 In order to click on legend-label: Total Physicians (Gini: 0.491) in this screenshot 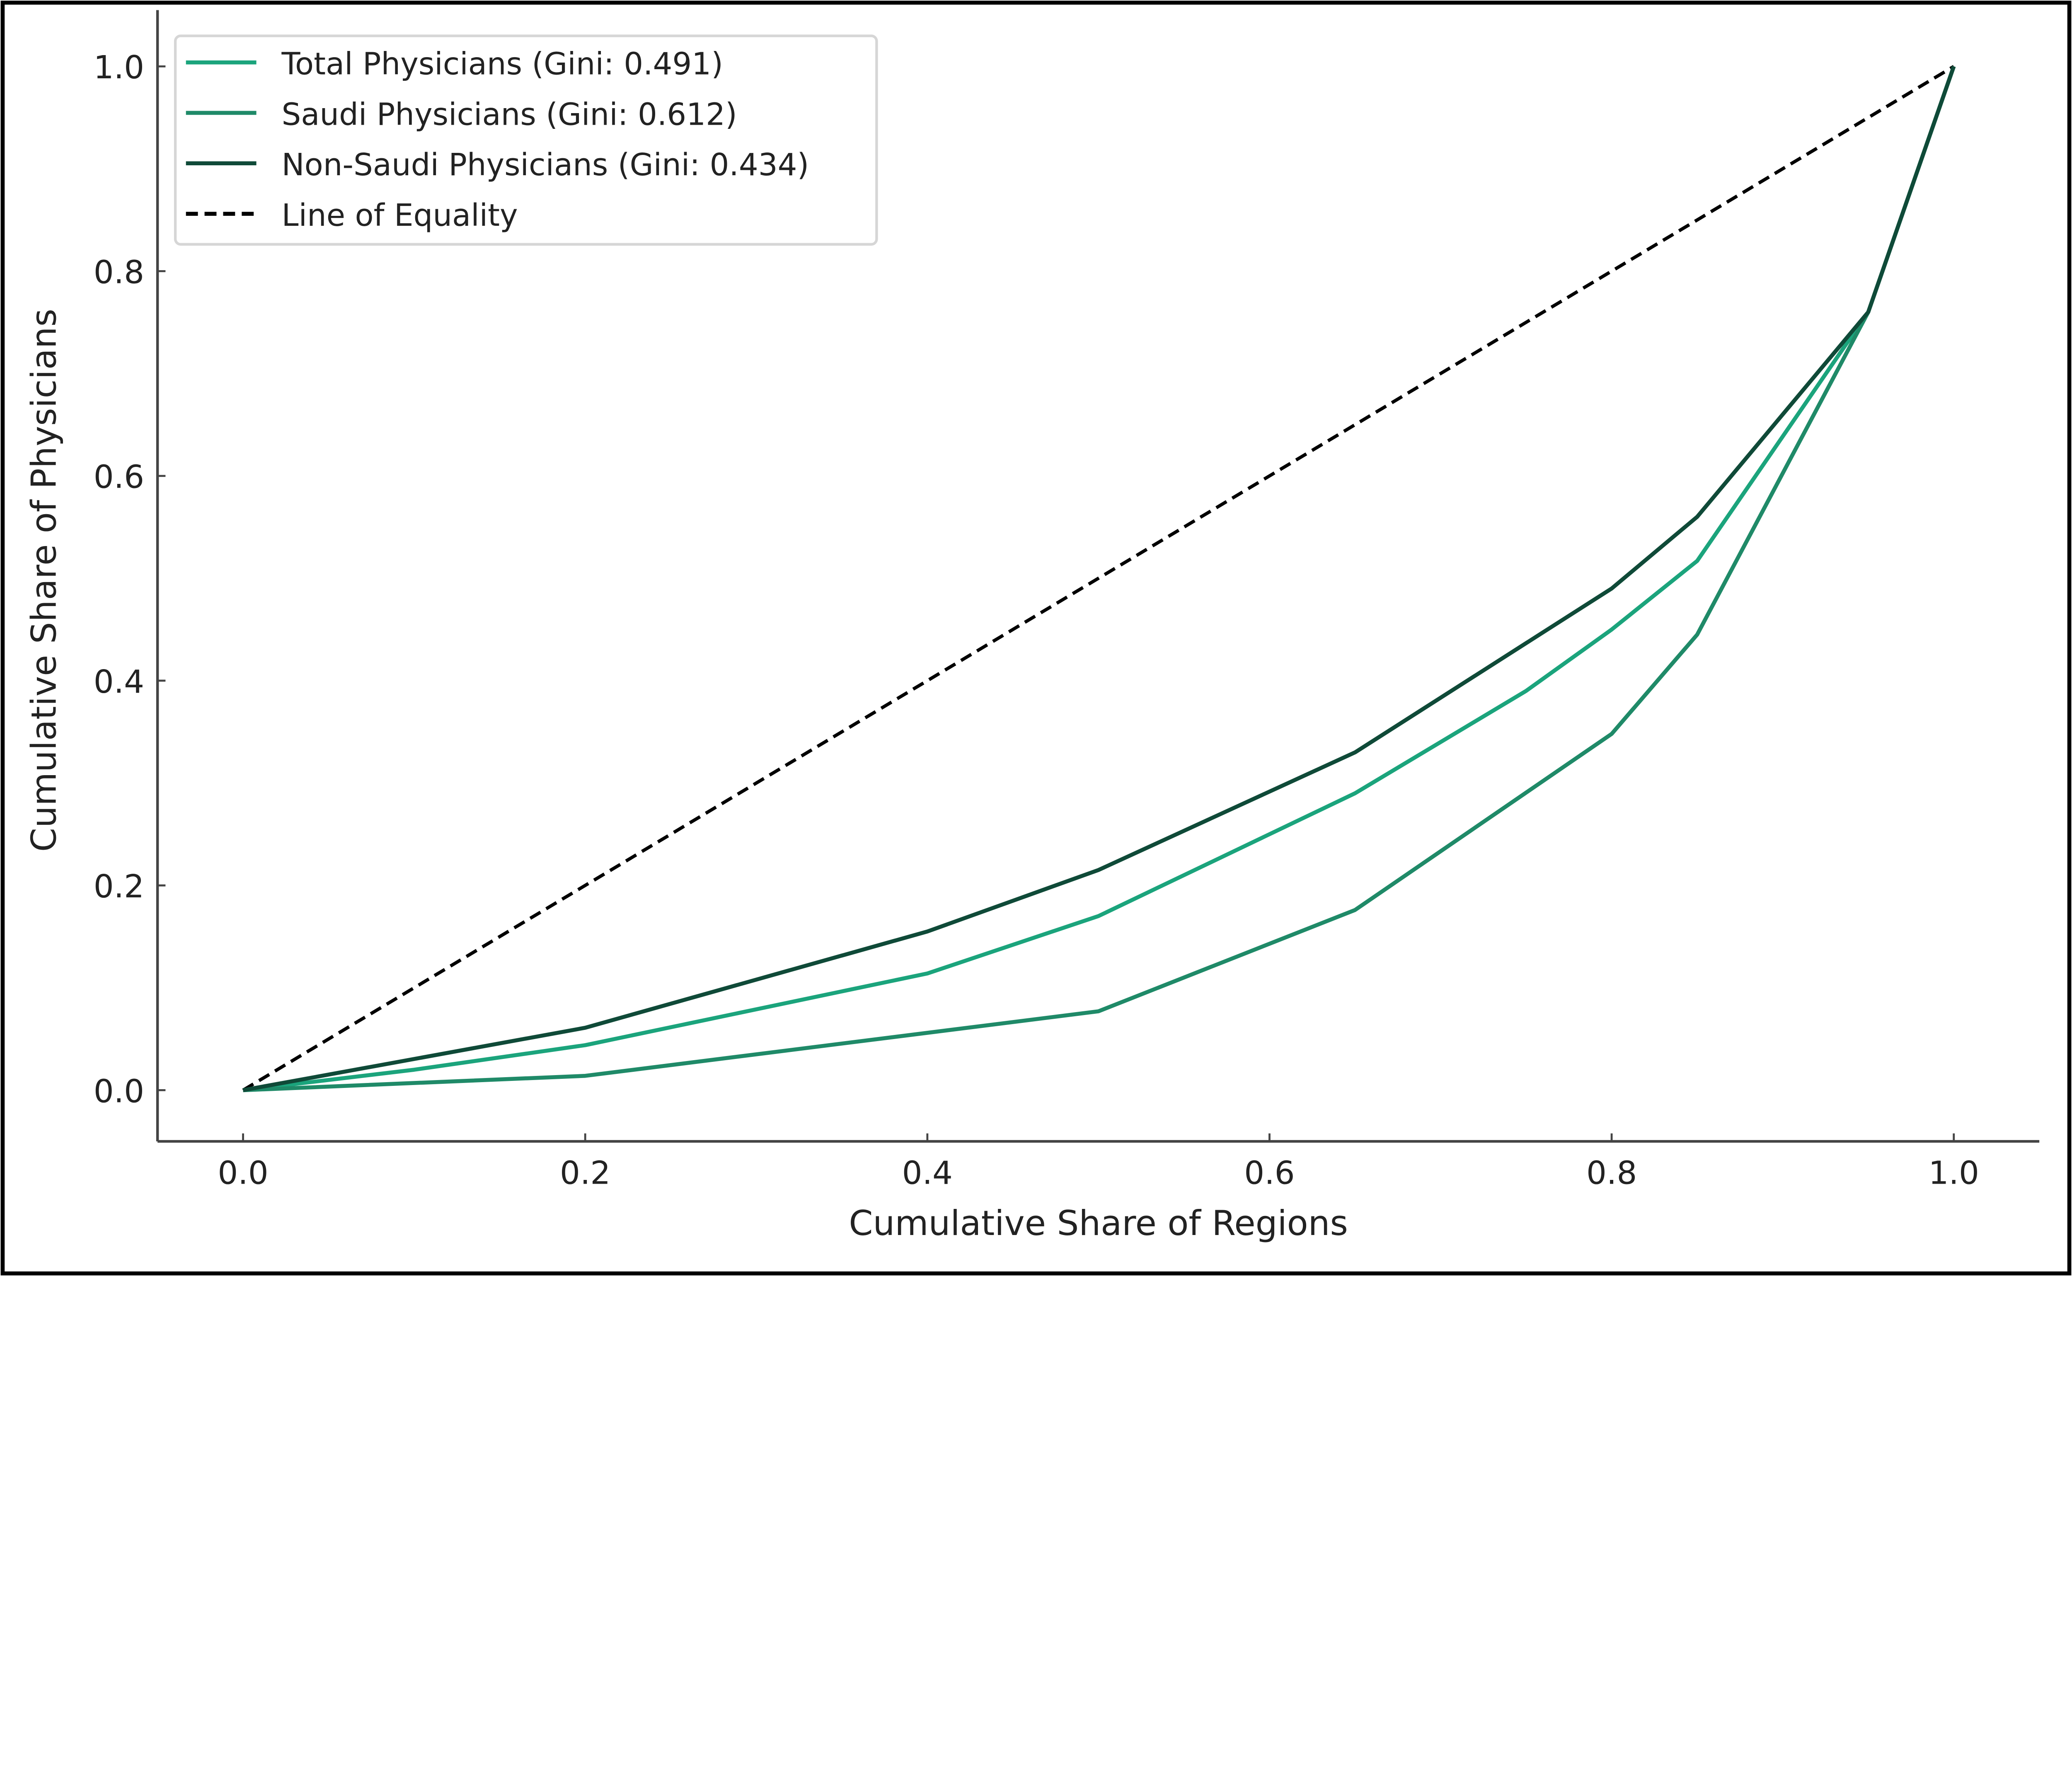, I will do `click(502, 64)`.